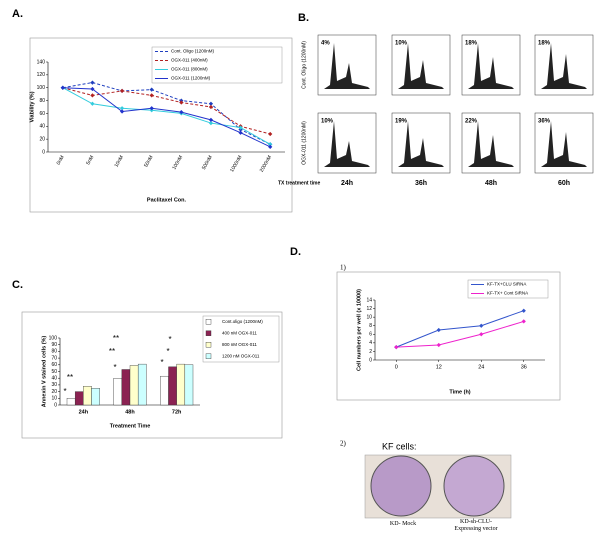  What do you see at coordinates (193, 51) in the screenshot?
I see `legend-label: Cont. Oligo (1200nM)` at bounding box center [193, 51].